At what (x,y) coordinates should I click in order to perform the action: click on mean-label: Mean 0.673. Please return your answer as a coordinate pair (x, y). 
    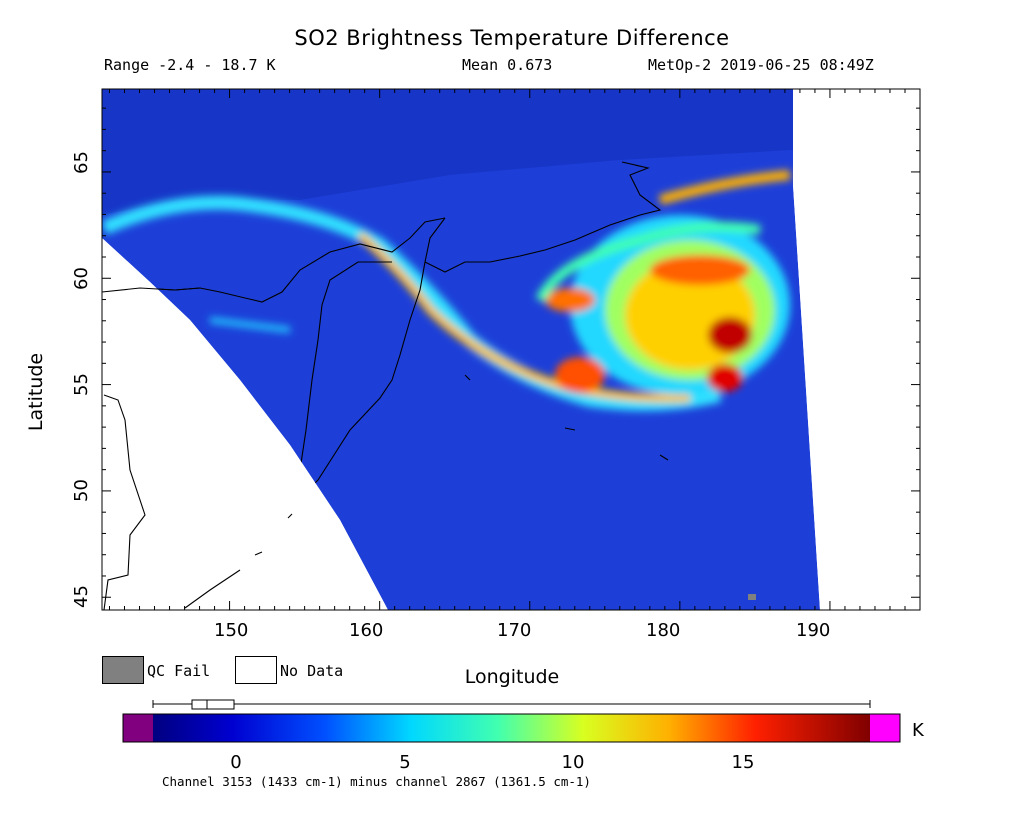
    Looking at the image, I should click on (507, 65).